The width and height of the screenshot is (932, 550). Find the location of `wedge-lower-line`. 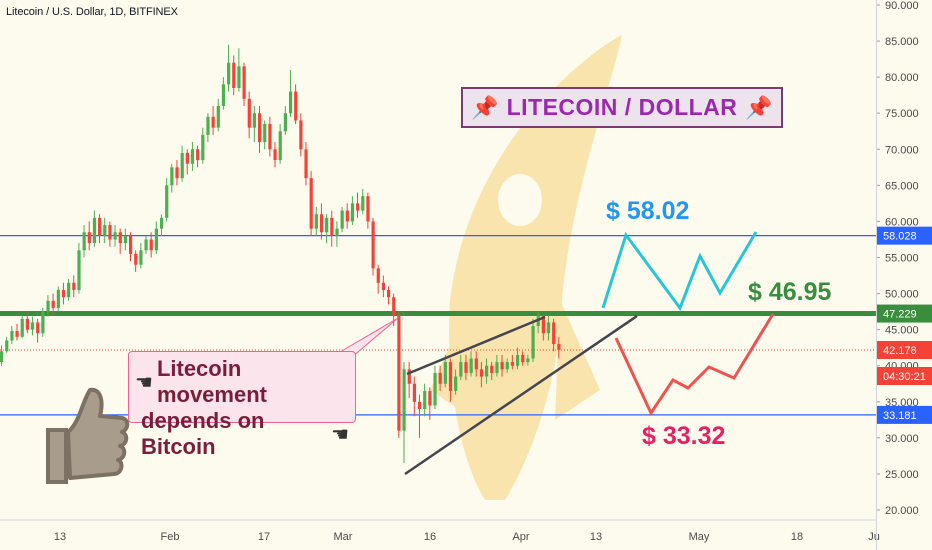

wedge-lower-line is located at coordinates (521, 395).